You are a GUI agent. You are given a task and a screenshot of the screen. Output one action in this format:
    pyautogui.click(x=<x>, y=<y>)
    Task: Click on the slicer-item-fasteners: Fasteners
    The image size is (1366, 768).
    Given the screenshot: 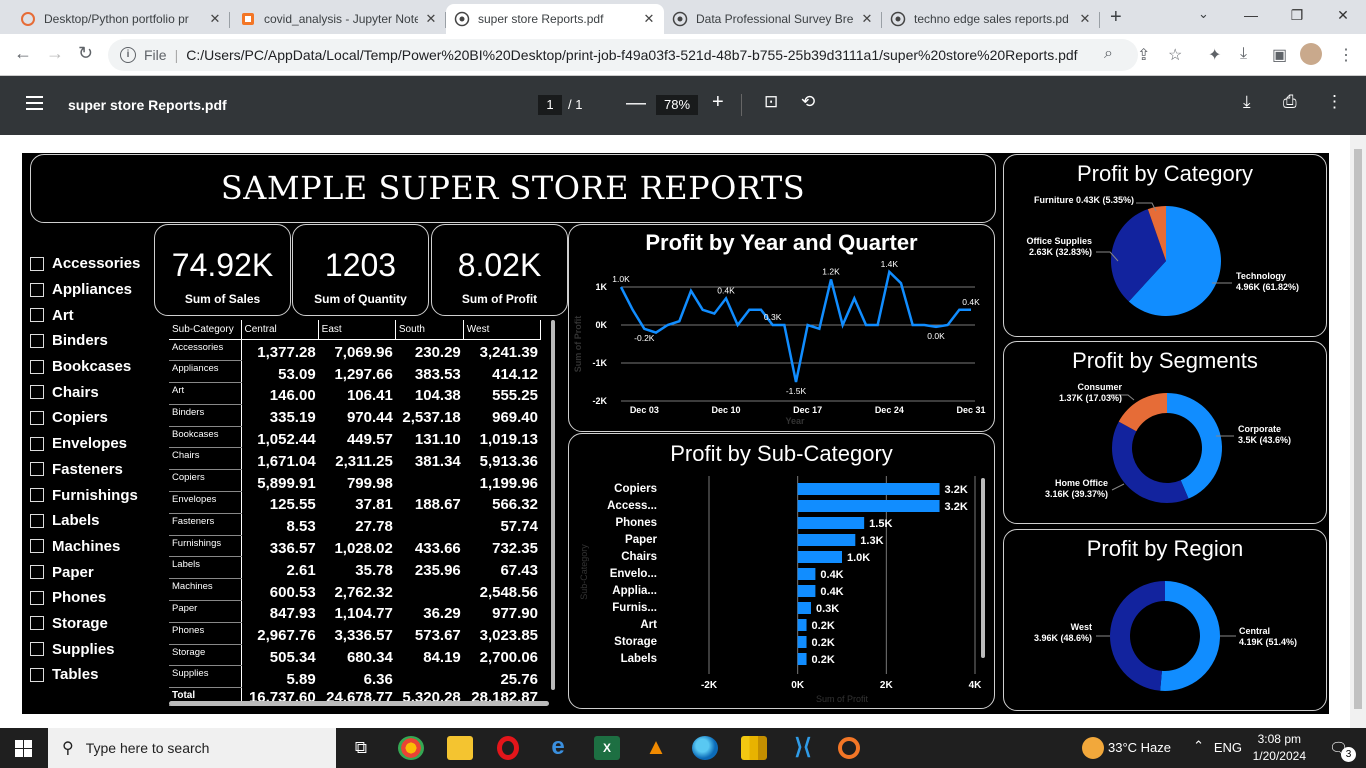 What is the action you would take?
    pyautogui.click(x=85, y=470)
    